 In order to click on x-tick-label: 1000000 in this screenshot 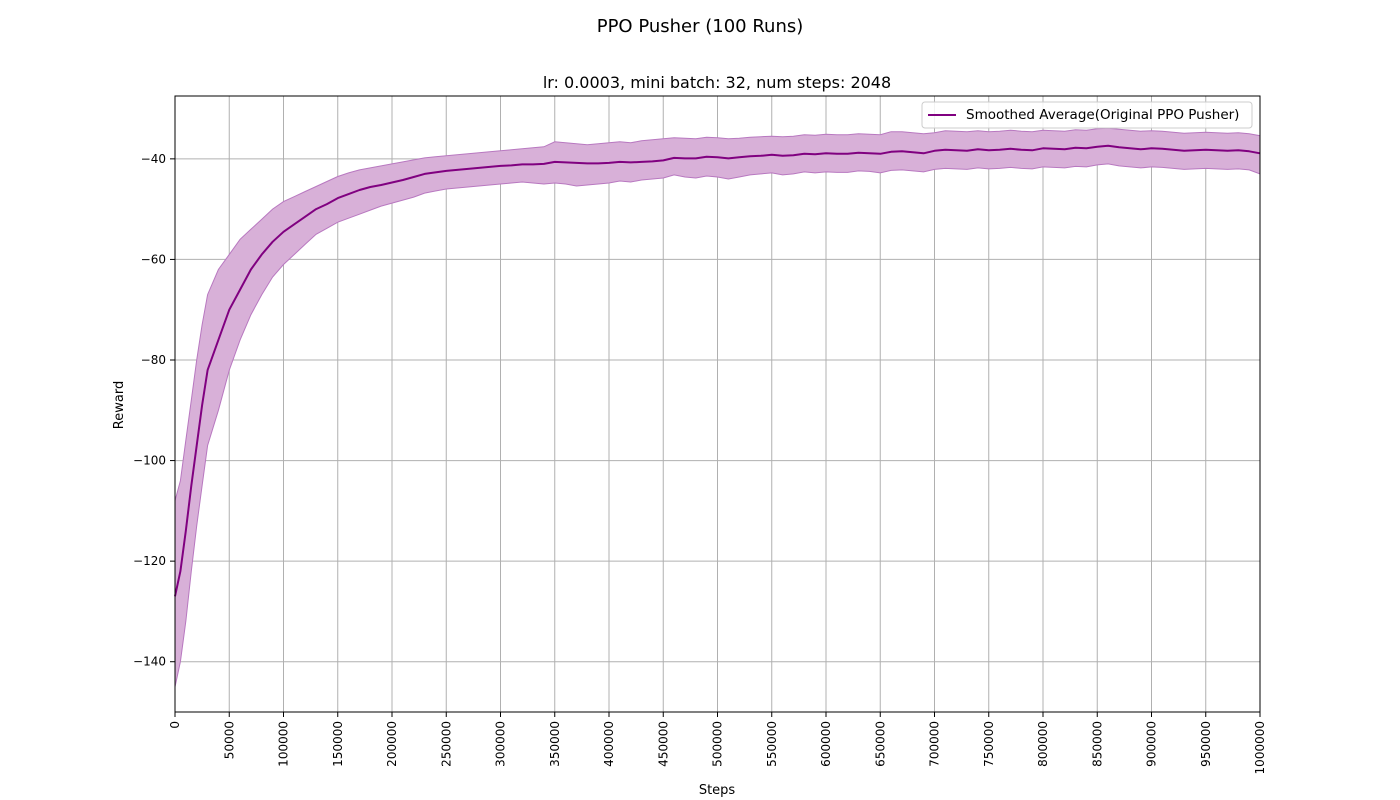, I will do `click(1260, 747)`.